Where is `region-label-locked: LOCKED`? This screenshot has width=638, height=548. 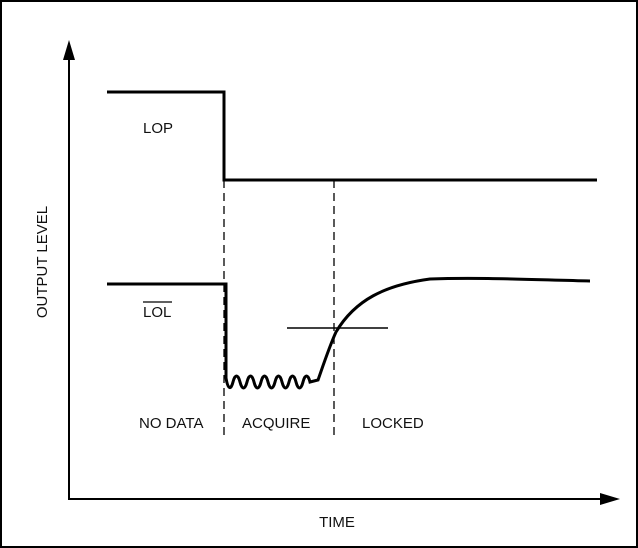 region-label-locked: LOCKED is located at coordinates (393, 423).